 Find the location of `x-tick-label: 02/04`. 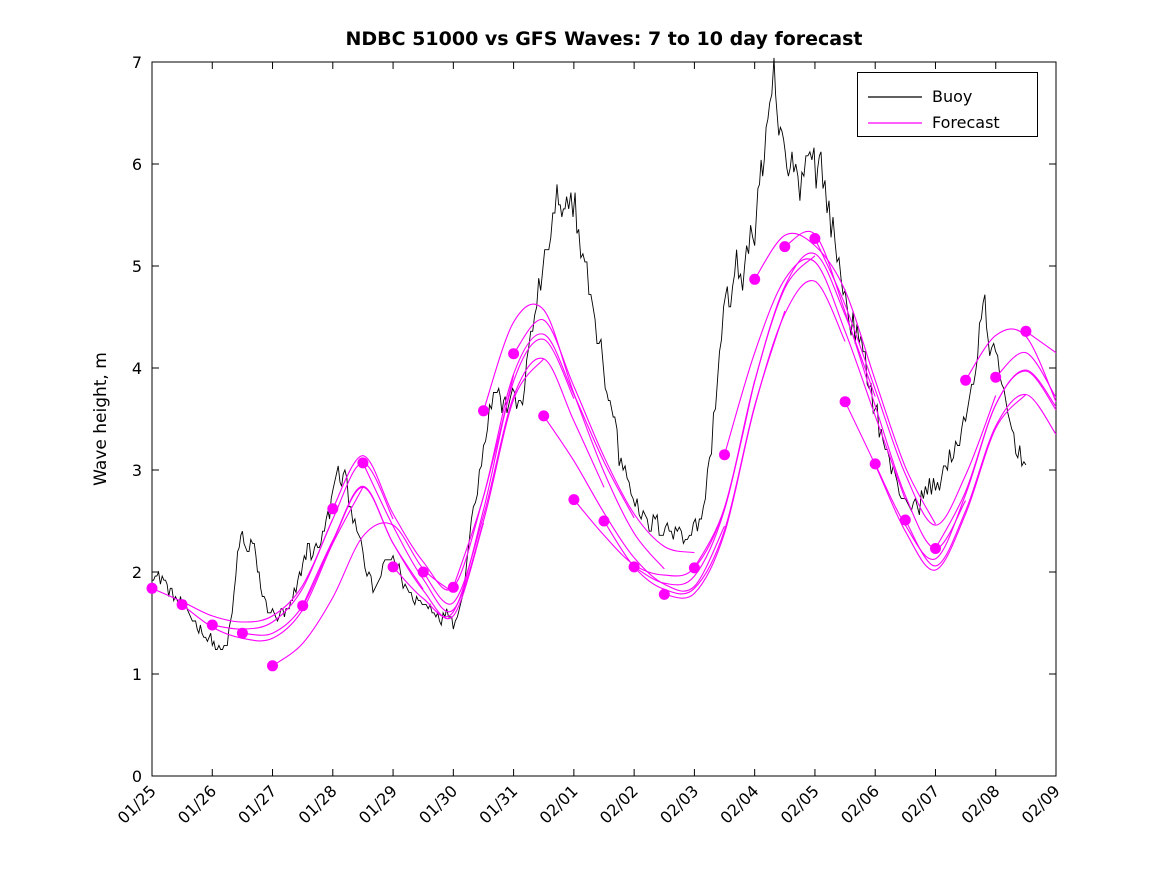

x-tick-label: 02/04 is located at coordinates (739, 804).